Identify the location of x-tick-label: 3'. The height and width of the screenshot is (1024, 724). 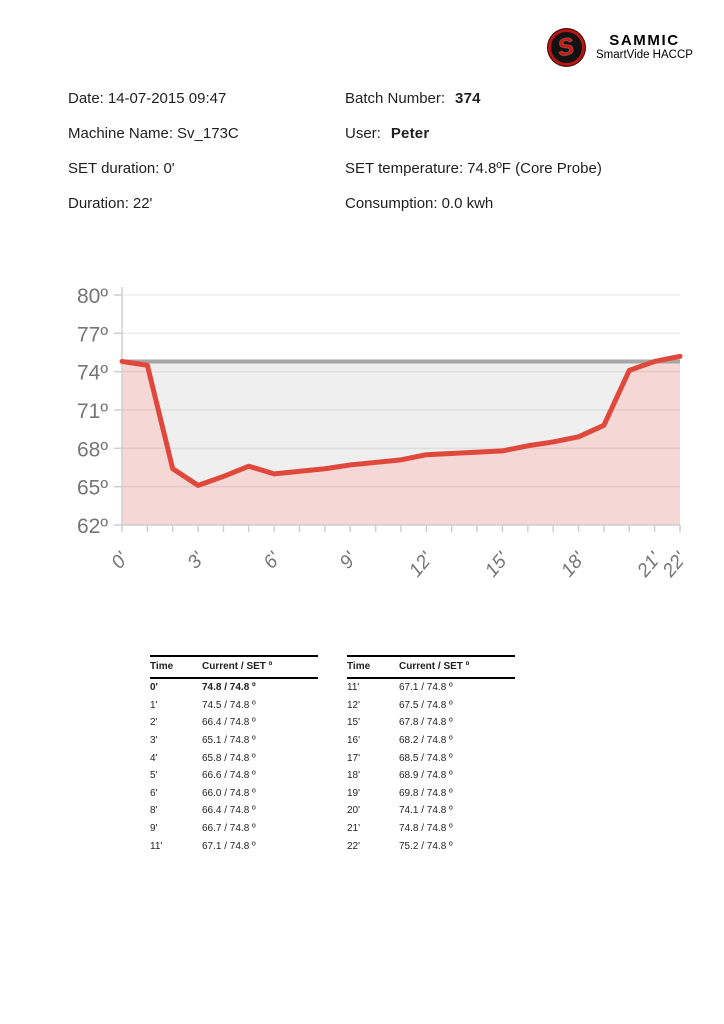
(197, 560).